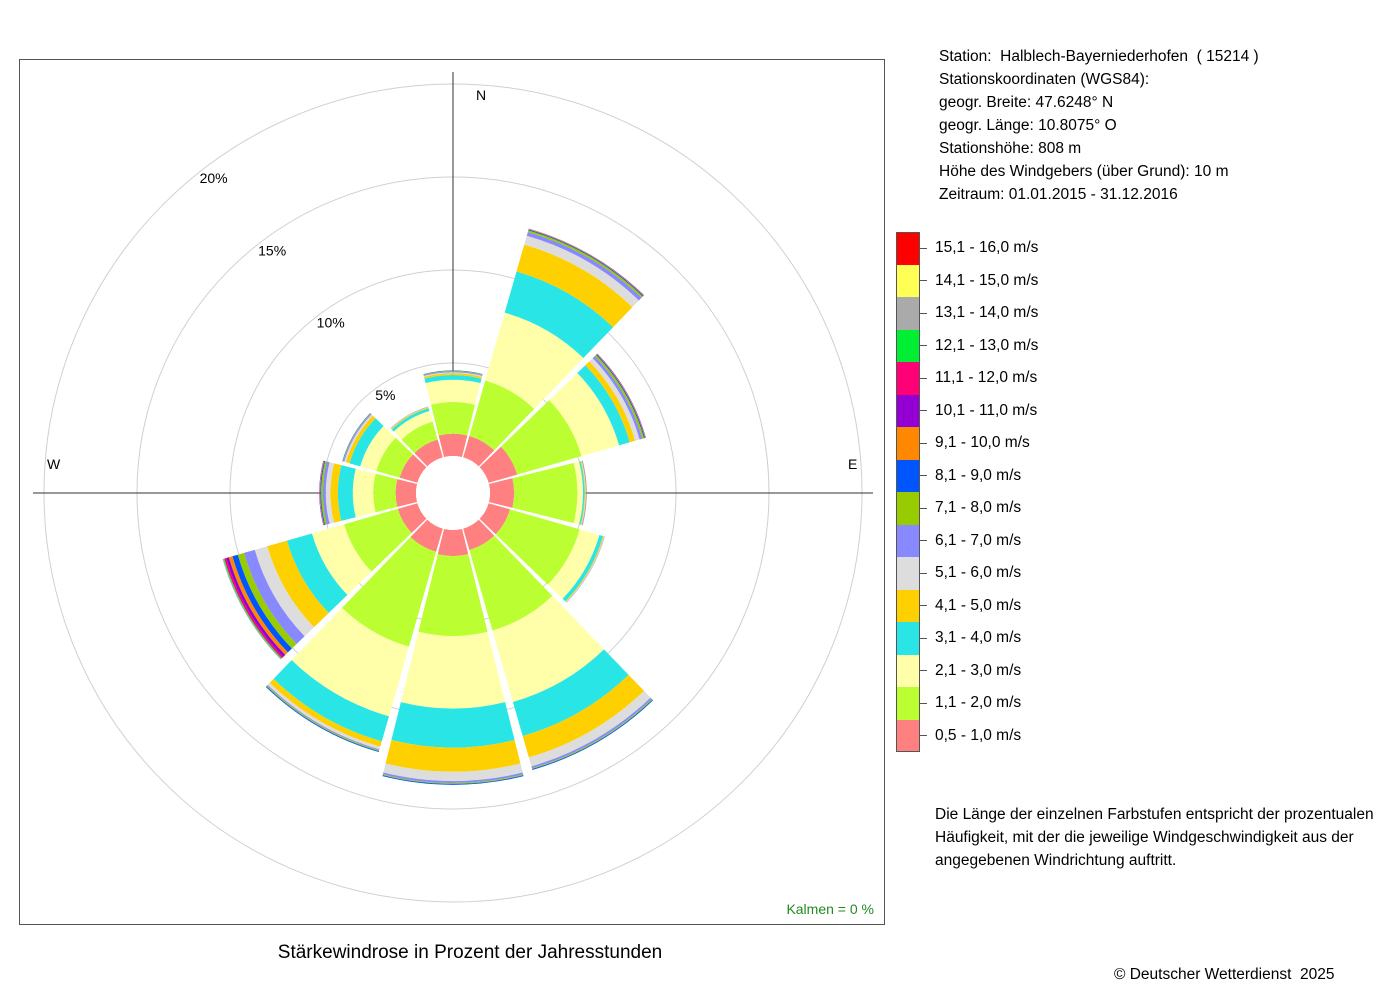 The height and width of the screenshot is (1000, 1400). Describe the element at coordinates (852, 464) in the screenshot. I see `compass-label-east: E` at that location.